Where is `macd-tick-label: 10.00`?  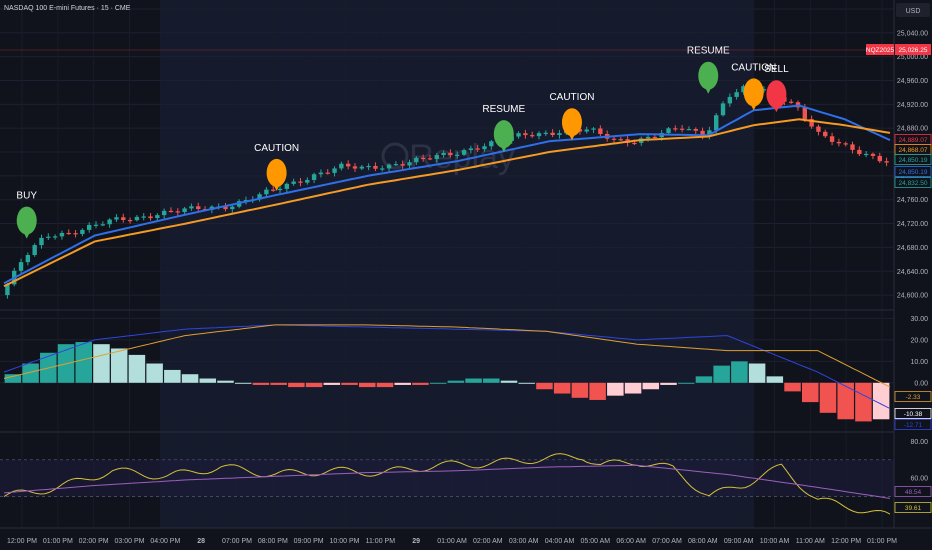 macd-tick-label: 10.00 is located at coordinates (919, 362).